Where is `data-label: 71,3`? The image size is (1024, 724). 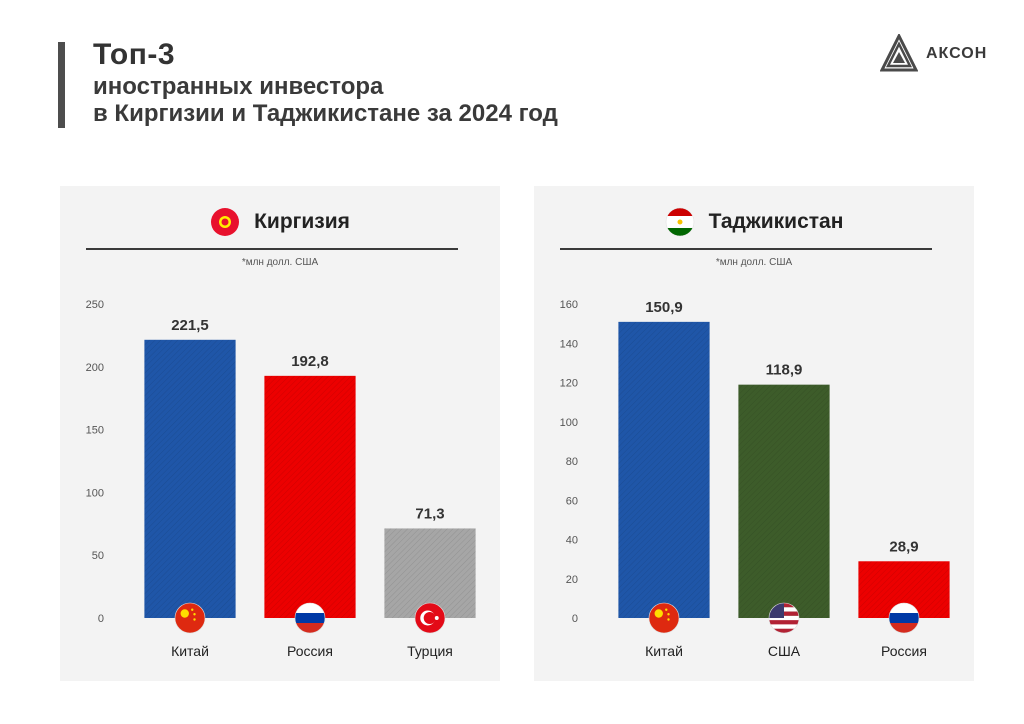 data-label: 71,3 is located at coordinates (429, 513).